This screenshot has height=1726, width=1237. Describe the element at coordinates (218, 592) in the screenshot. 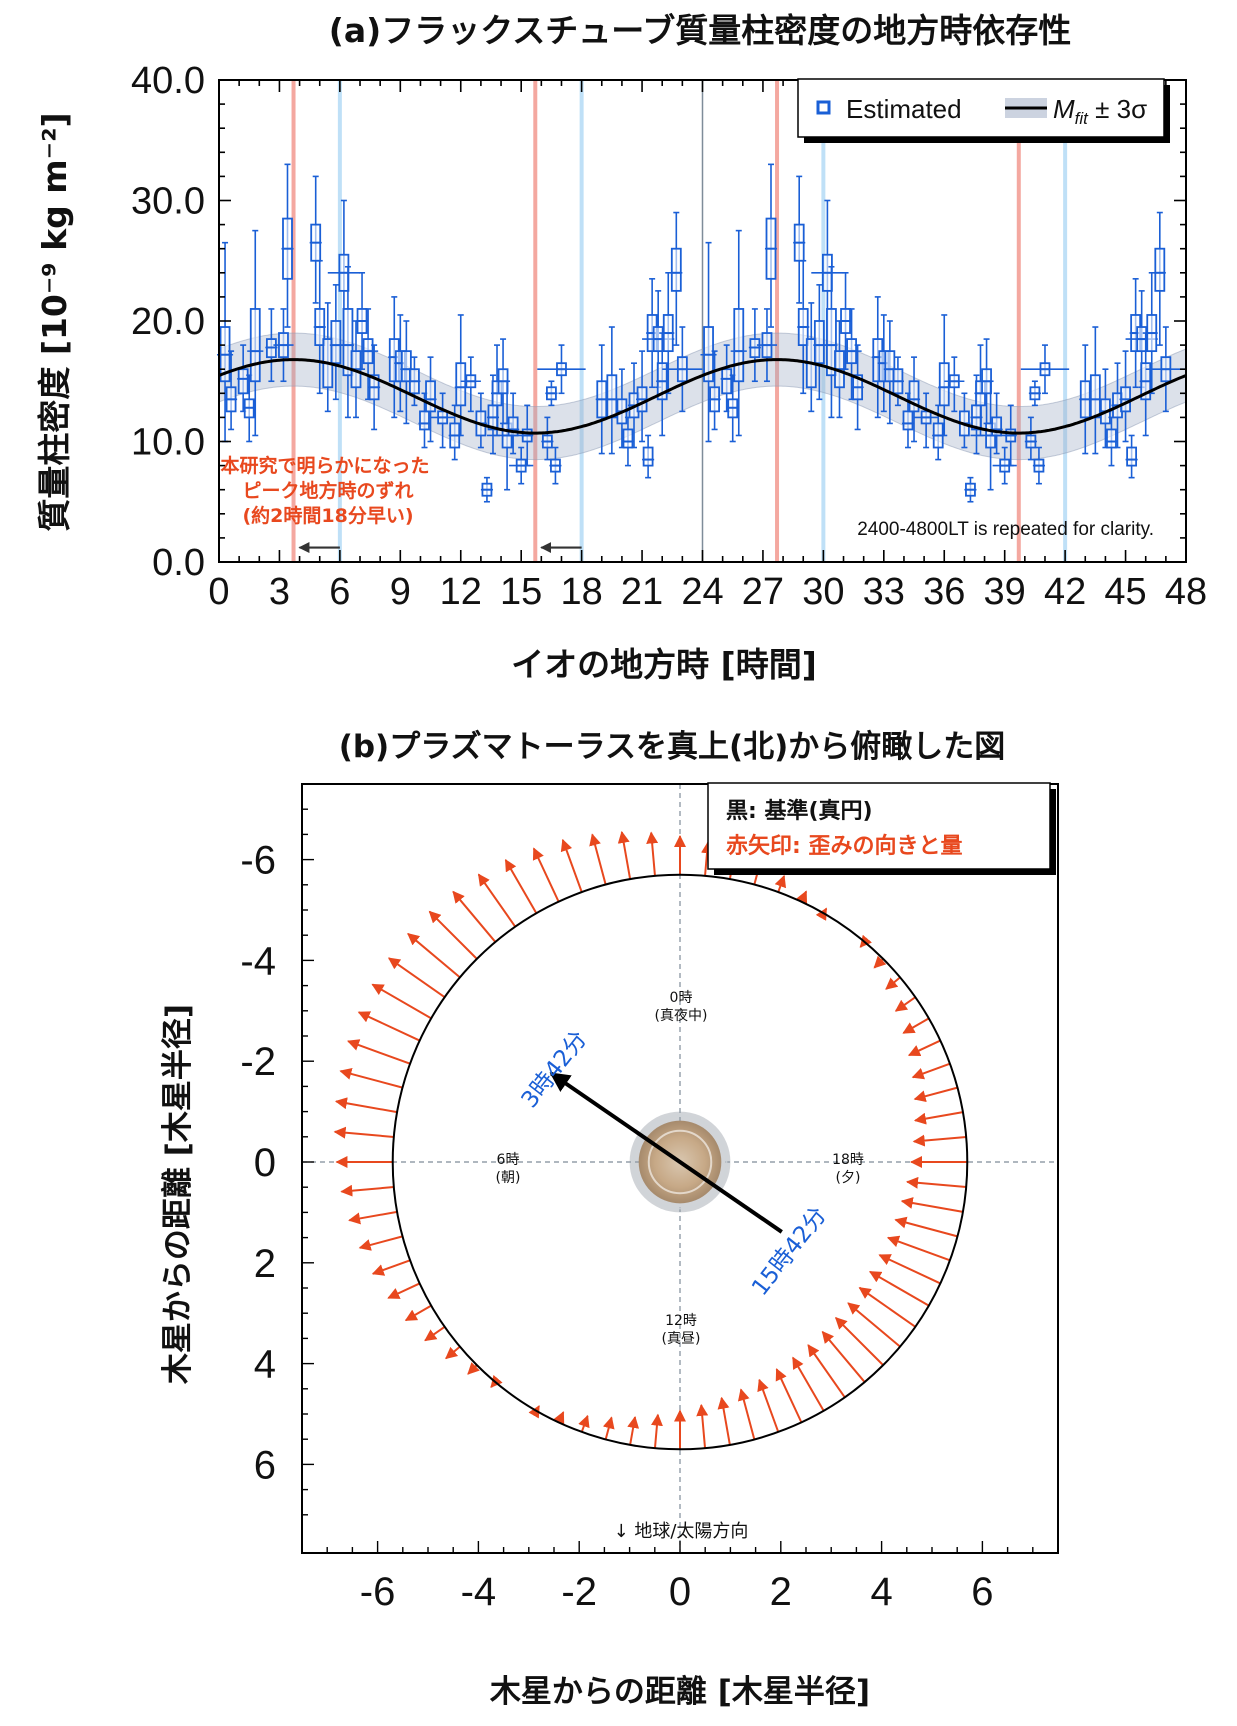

I see `x-tick-label: 0` at that location.